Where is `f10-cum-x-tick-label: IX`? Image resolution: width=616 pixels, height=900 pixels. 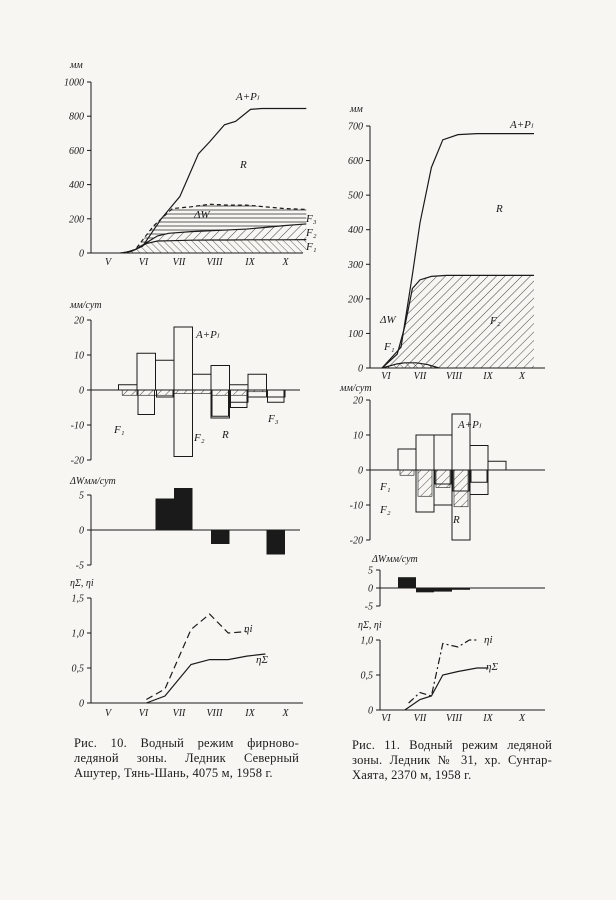
f10-cum-x-tick-label: IX is located at coordinates (249, 262).